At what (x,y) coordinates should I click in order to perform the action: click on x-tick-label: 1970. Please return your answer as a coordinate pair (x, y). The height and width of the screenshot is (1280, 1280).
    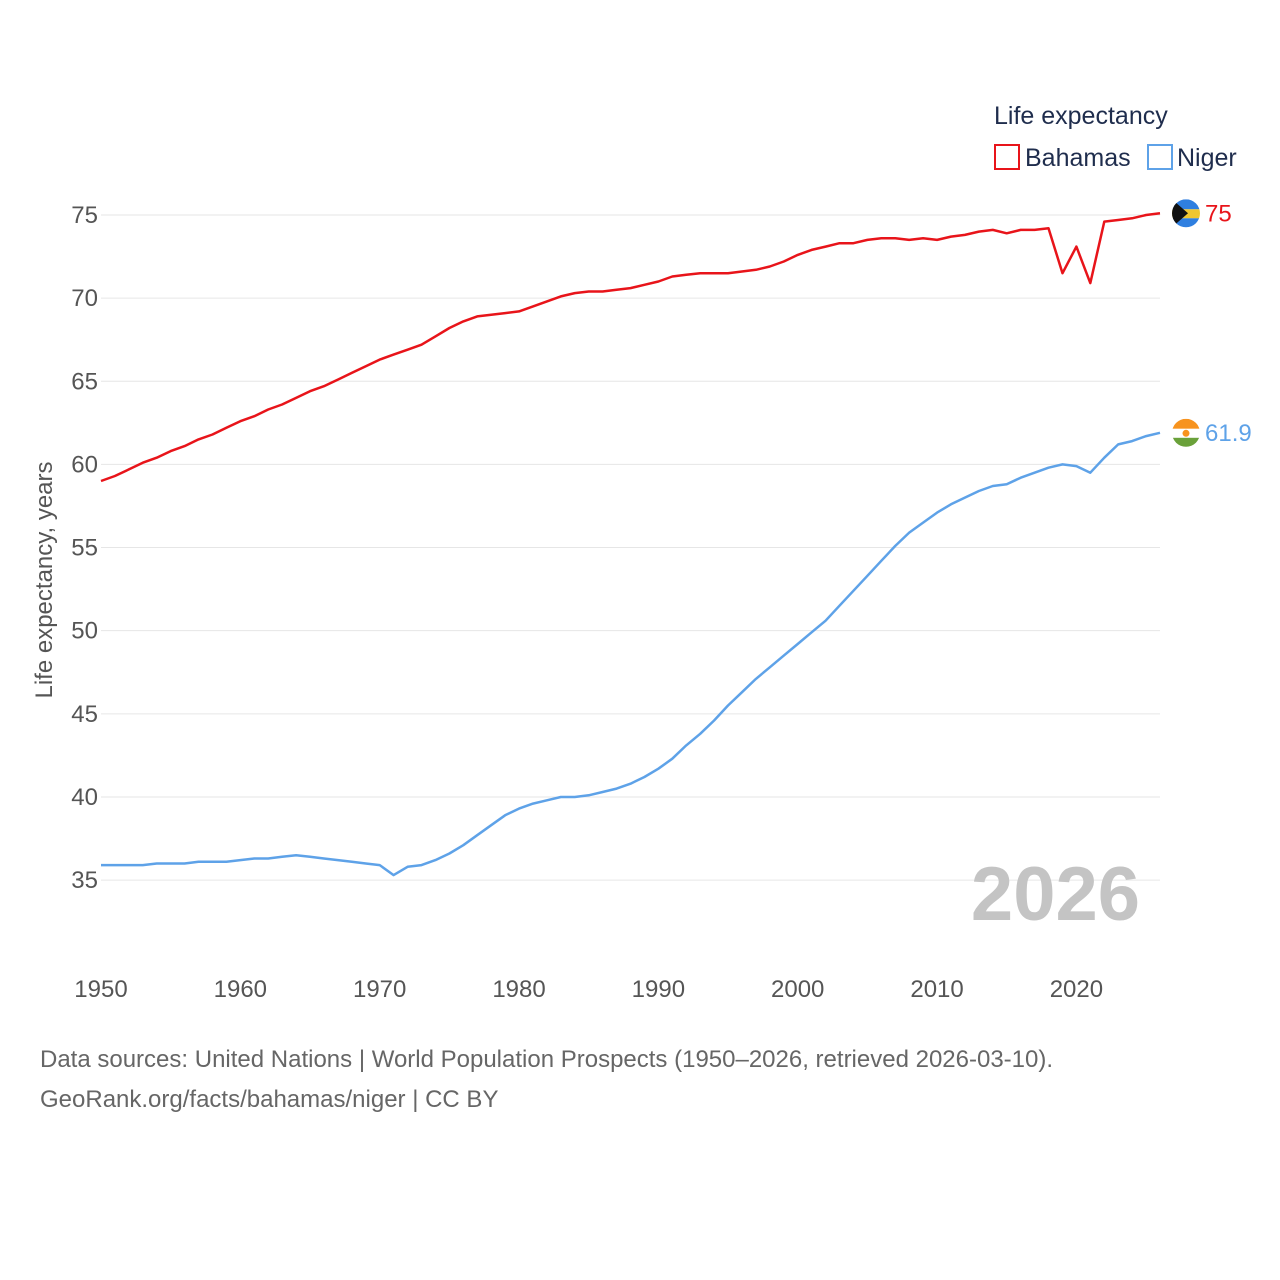
    Looking at the image, I should click on (379, 989).